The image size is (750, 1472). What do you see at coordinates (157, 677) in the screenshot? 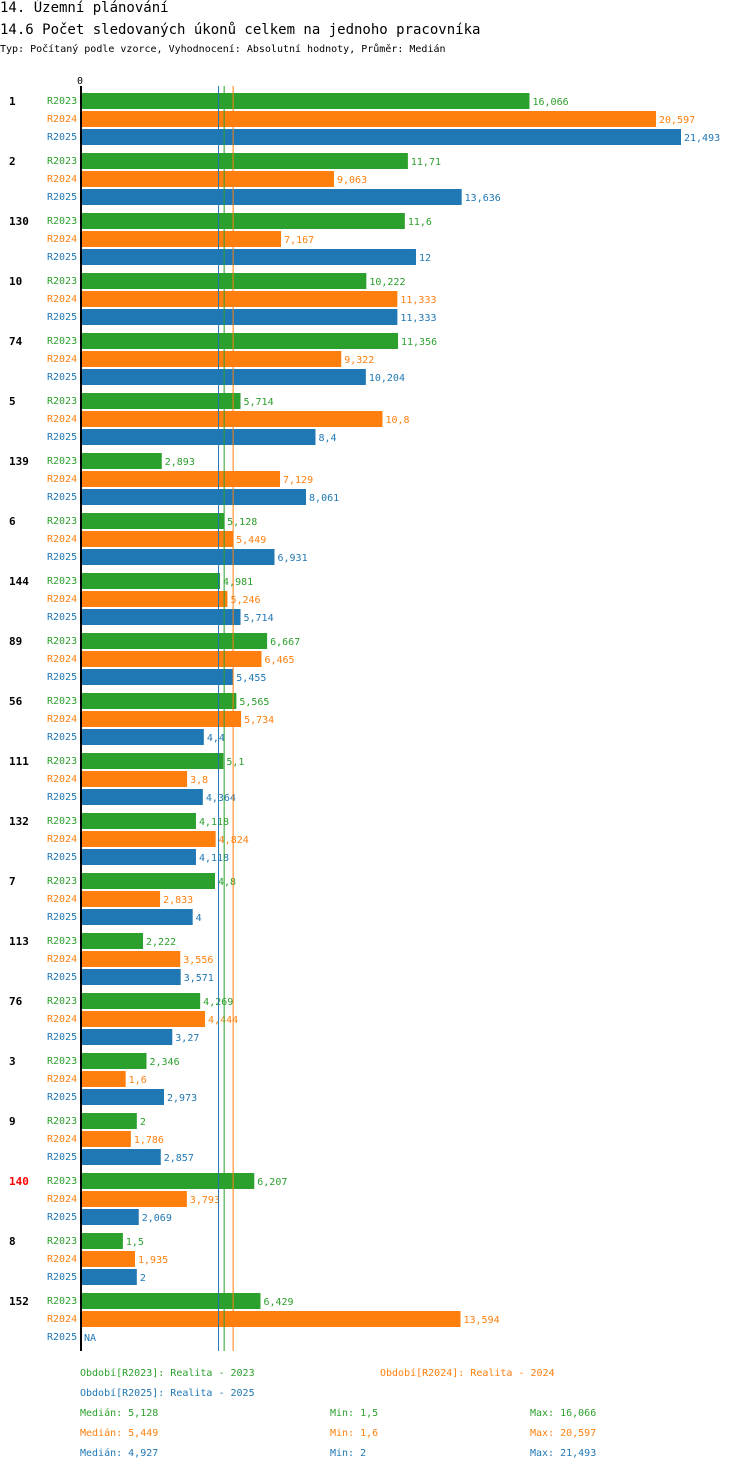
I see `bar-89-R2025` at bounding box center [157, 677].